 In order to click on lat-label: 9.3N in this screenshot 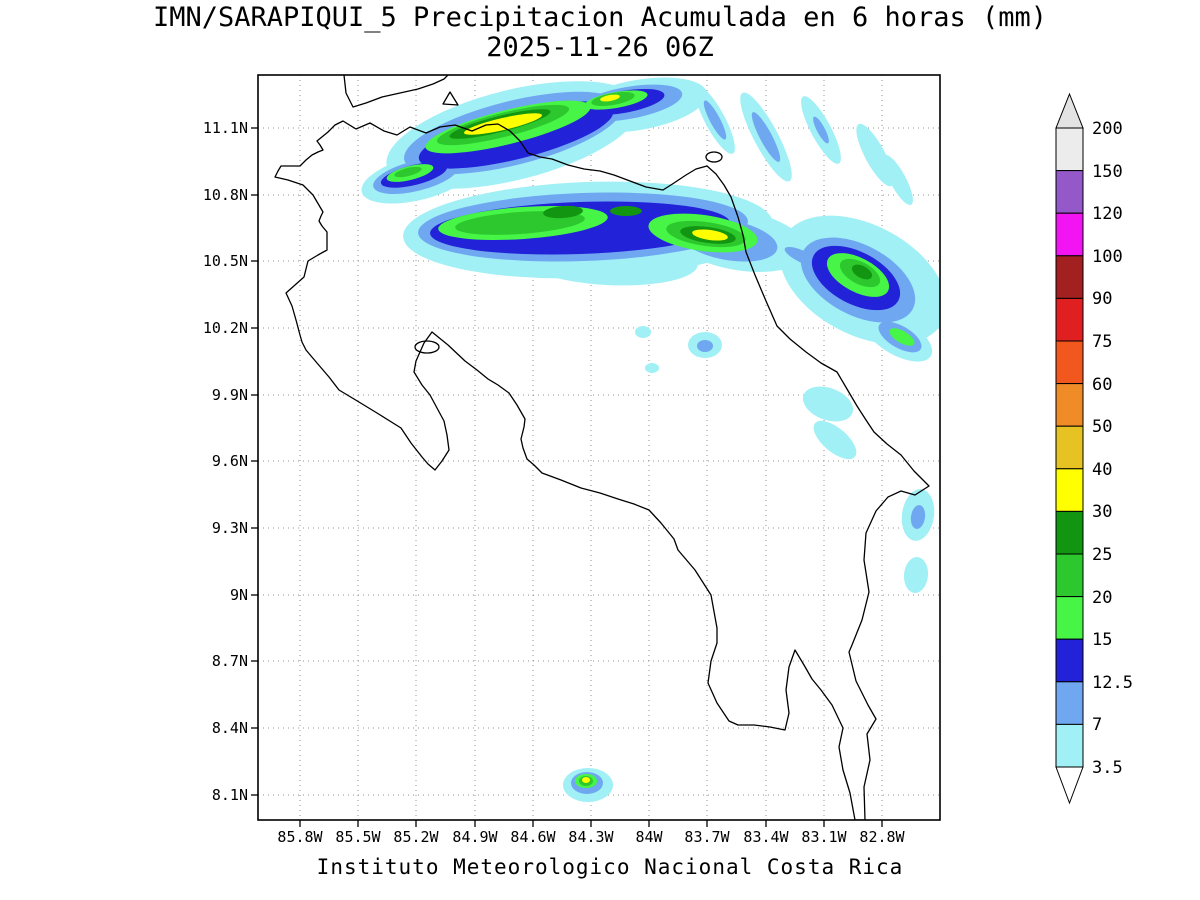, I will do `click(229, 528)`.